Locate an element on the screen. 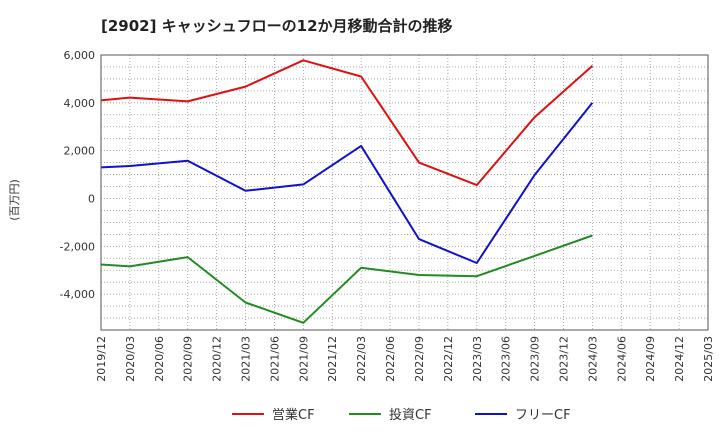 The width and height of the screenshot is (720, 440). chart-title: [2902] キャッシュフローの12か月移動合計の推移 is located at coordinates (277, 26).